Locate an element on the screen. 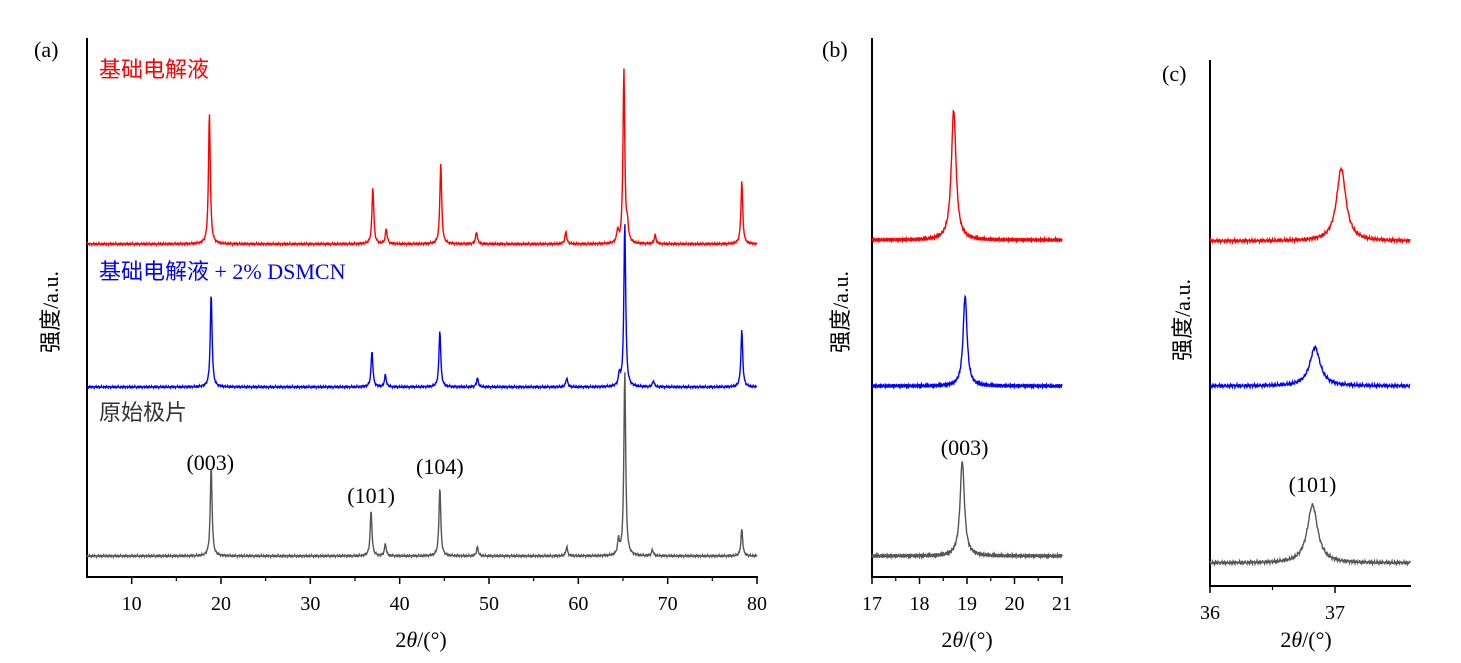  x-tick-label-a-40: 40 is located at coordinates (400, 604).